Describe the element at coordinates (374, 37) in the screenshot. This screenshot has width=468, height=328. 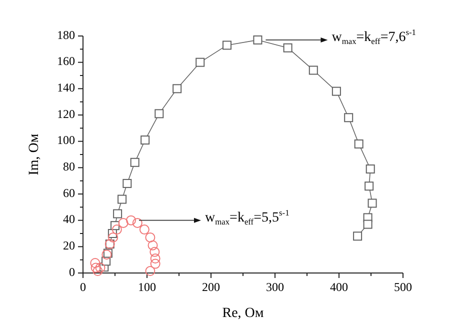
I see `annotation: w$_{max}$=k$_{eff}$=7,6$^{s-1}$` at that location.